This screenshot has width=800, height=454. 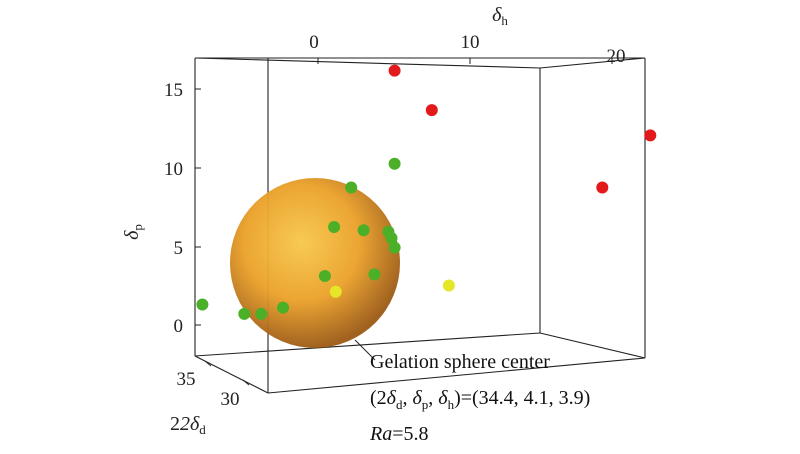 I want to click on dd-axis-label: 22δd, so click(x=188, y=425).